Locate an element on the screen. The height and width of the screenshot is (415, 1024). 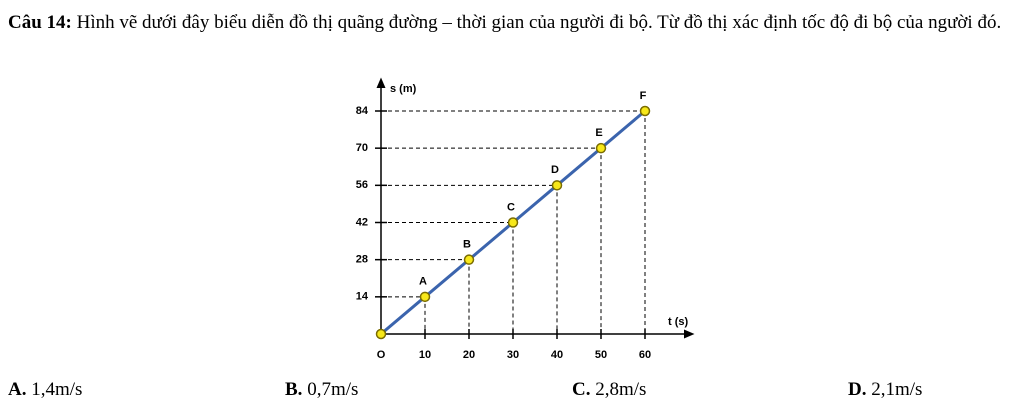
option-c: C. 2,8m/s is located at coordinates (609, 390).